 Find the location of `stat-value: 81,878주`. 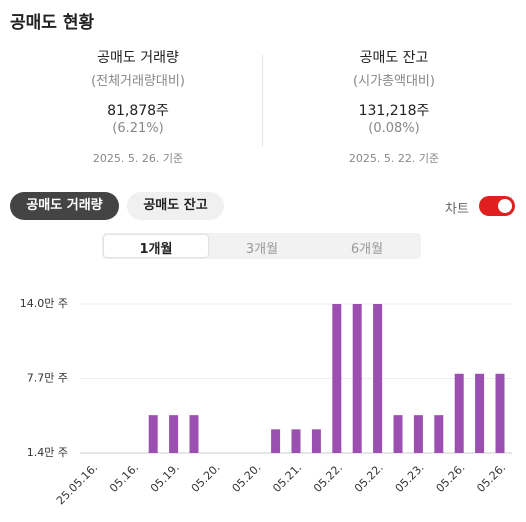

stat-value: 81,878주 is located at coordinates (138, 111).